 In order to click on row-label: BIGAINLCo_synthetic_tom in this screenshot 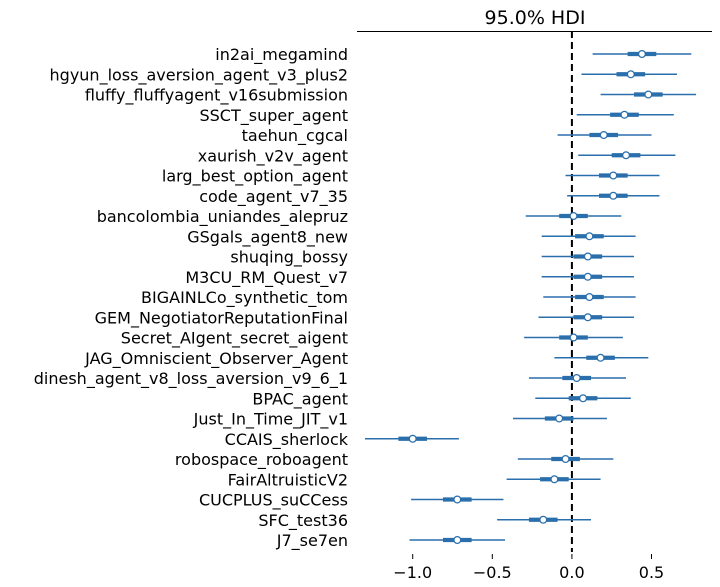, I will do `click(244, 298)`.